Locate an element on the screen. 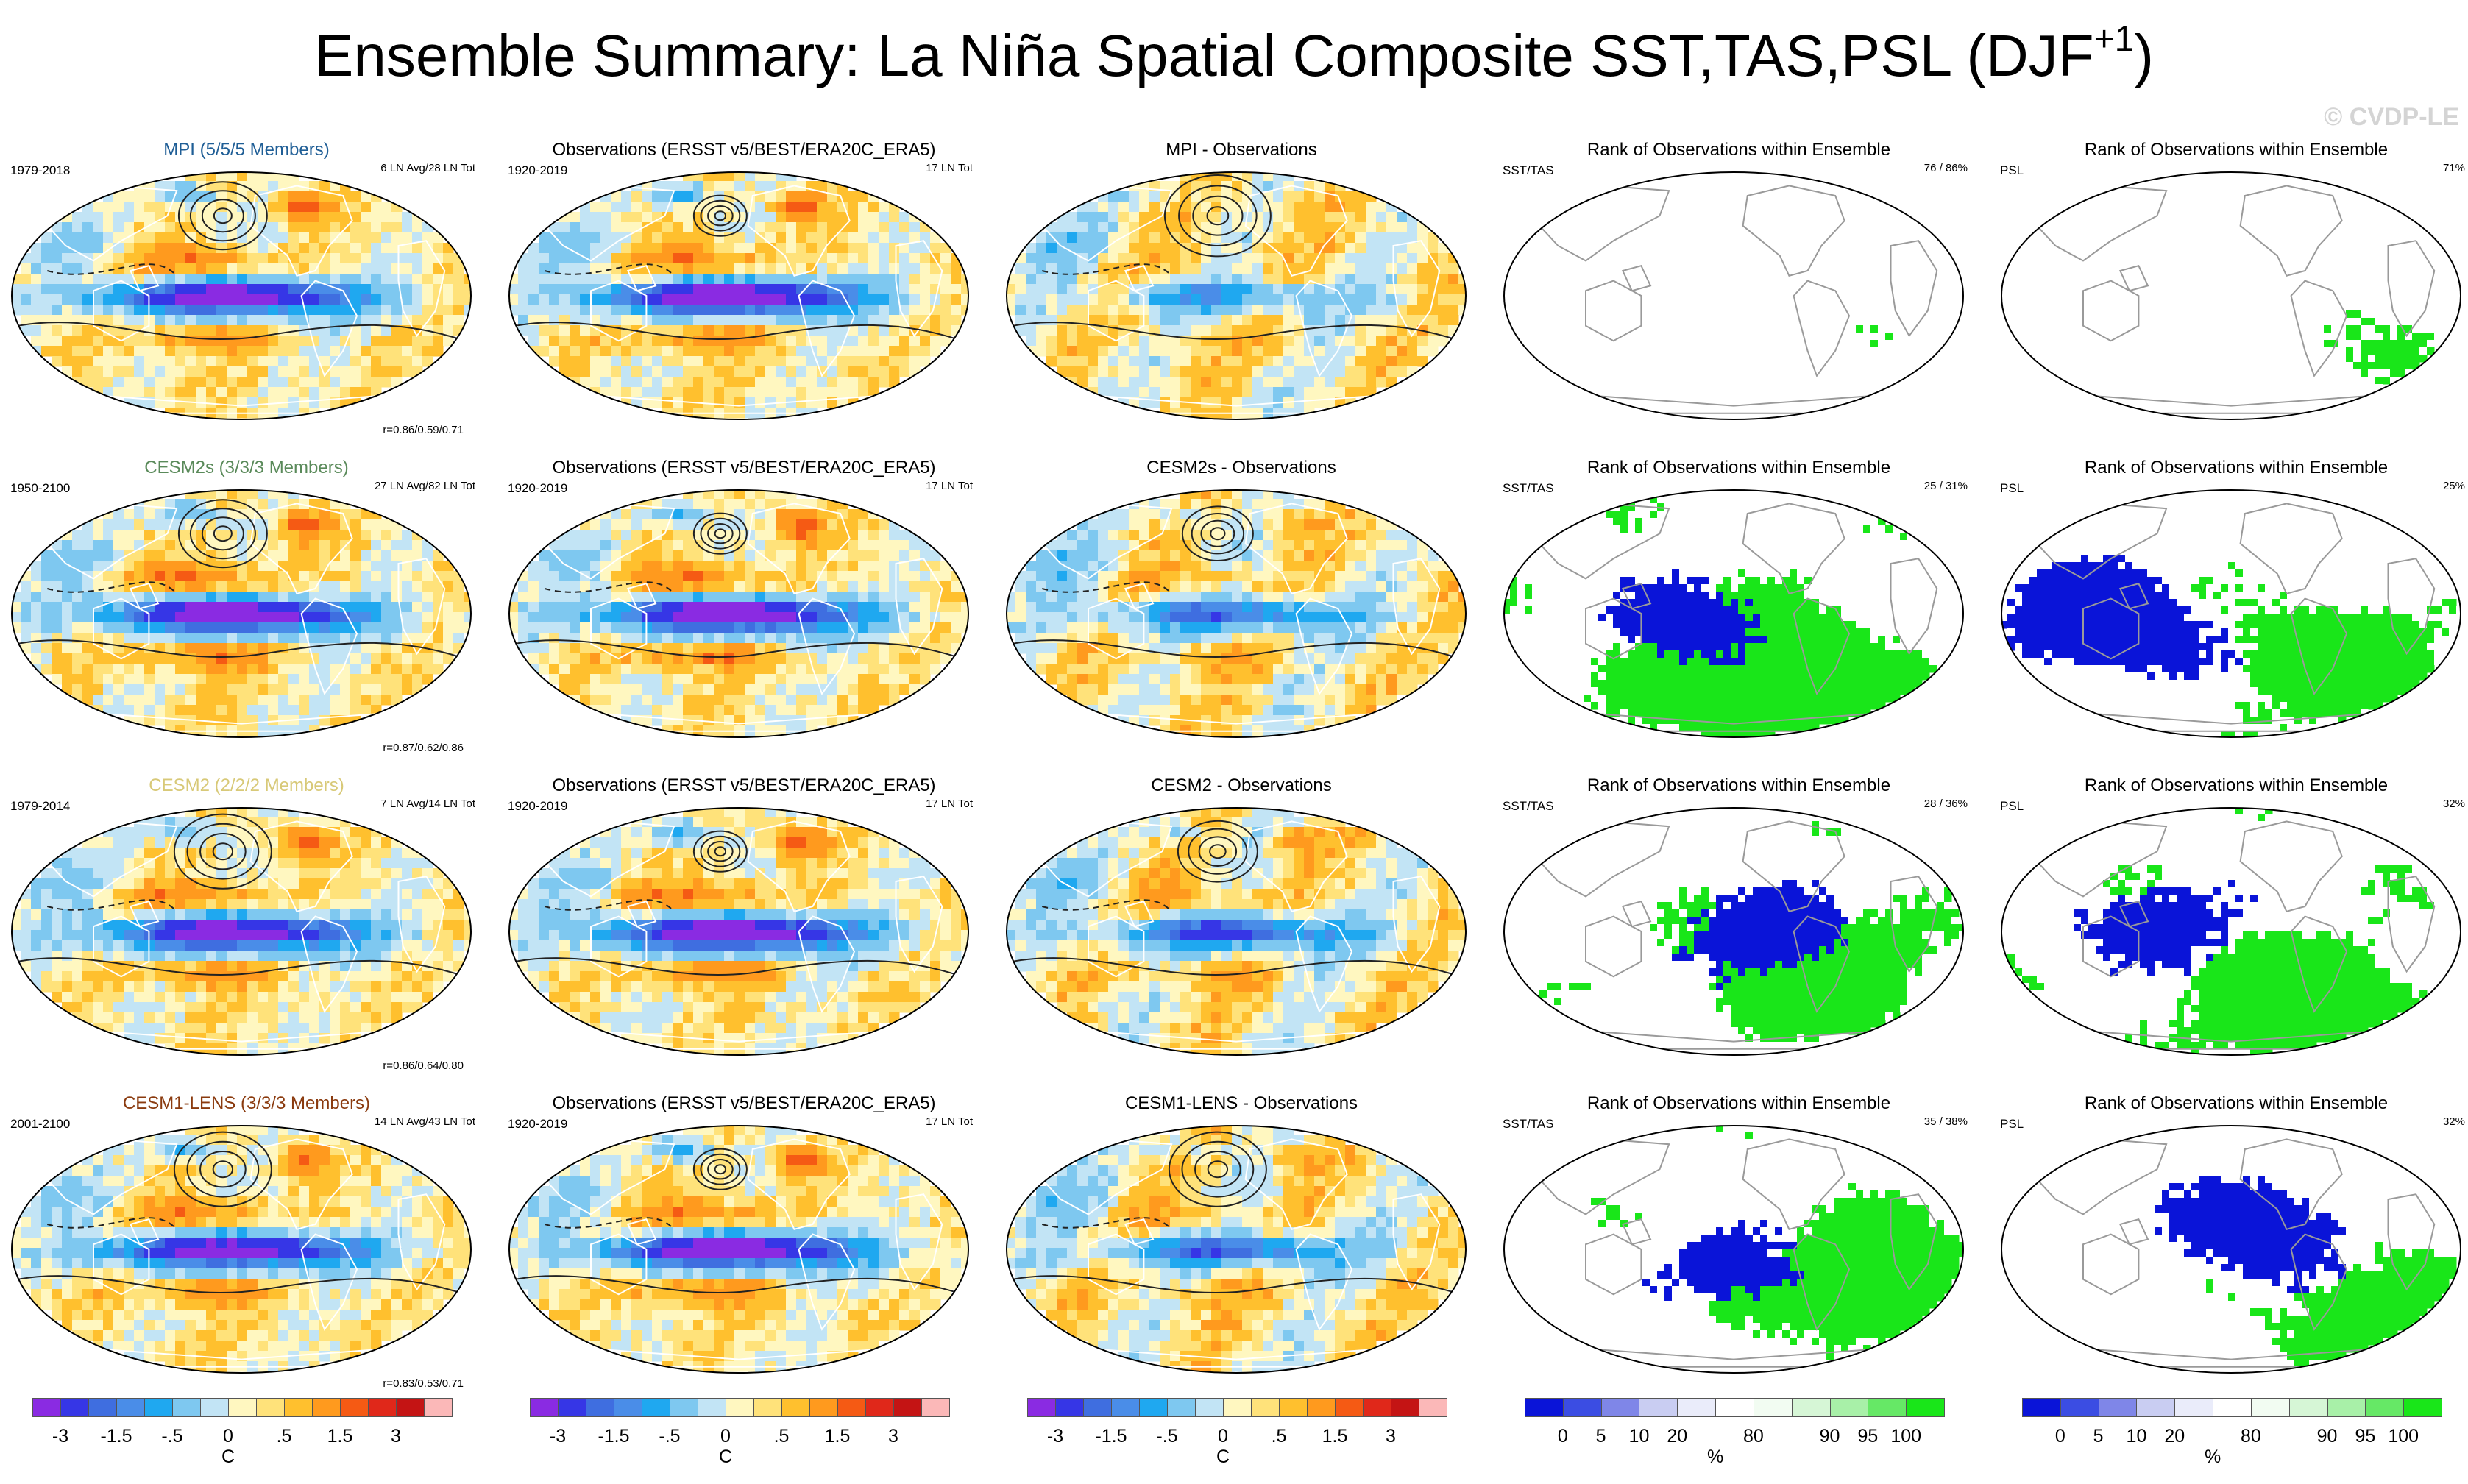 This screenshot has width=2468, height=1484. panel-period-label: 1979-2018 is located at coordinates (40, 170).